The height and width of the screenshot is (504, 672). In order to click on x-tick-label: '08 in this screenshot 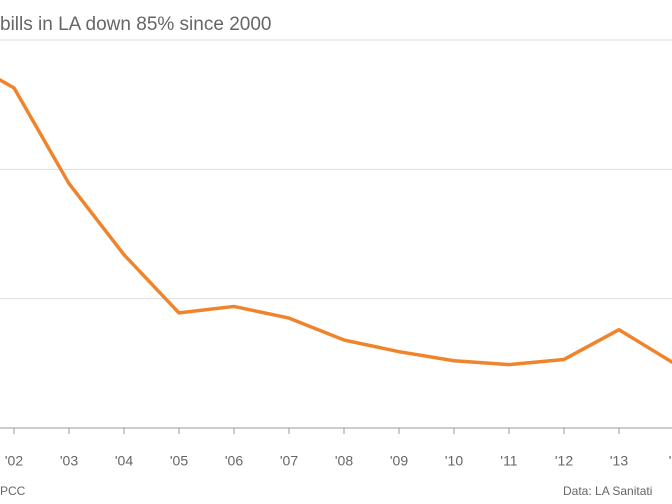, I will do `click(344, 461)`.